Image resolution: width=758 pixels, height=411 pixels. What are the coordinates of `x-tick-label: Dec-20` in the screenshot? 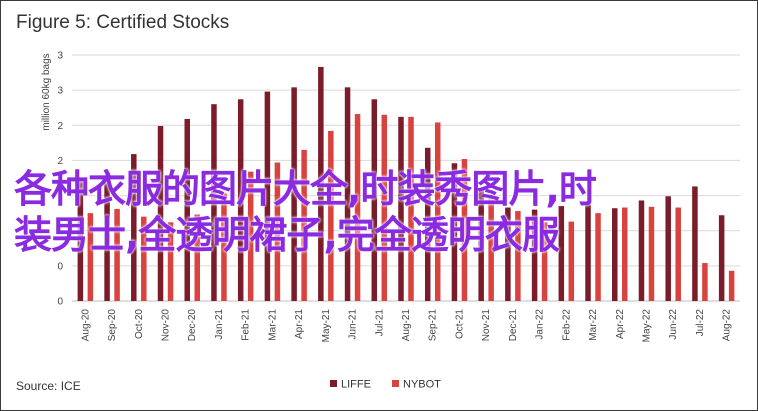 It's located at (192, 325).